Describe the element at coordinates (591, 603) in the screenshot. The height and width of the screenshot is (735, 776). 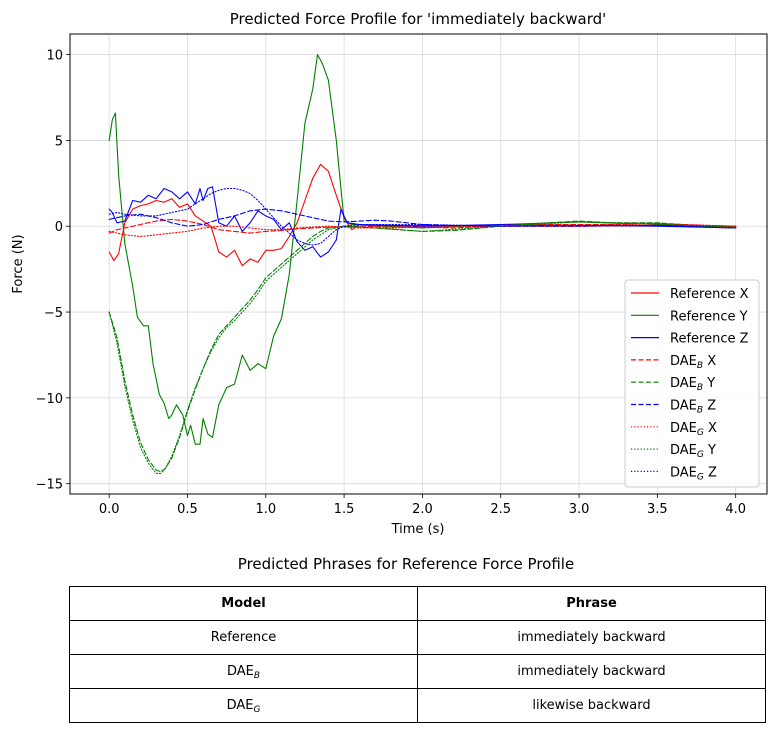
I see `header-phrase: Phrase` at that location.